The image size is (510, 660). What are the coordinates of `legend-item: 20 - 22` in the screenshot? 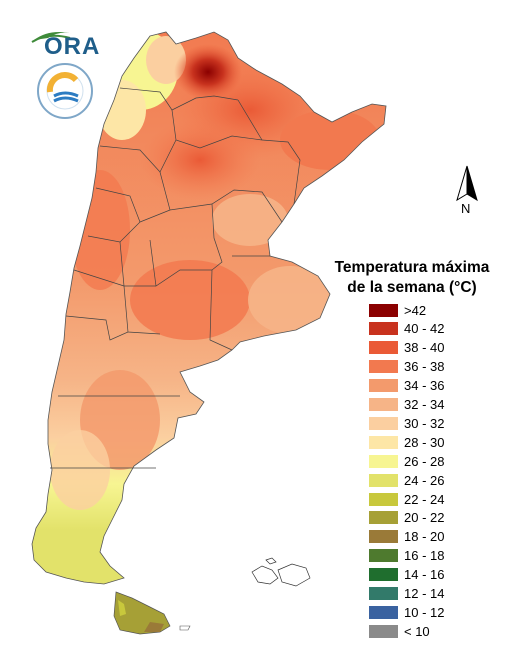 It's located at (406, 518).